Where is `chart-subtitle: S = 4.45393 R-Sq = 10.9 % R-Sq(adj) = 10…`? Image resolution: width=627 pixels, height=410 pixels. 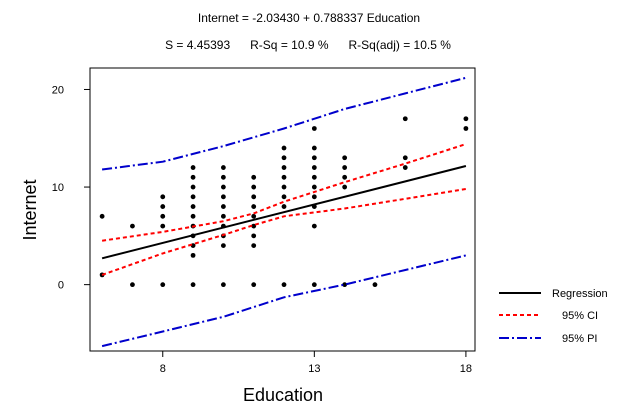 chart-subtitle: S = 4.45393 R-Sq = 10.9 % R-Sq(adj) = 10… is located at coordinates (308, 45).